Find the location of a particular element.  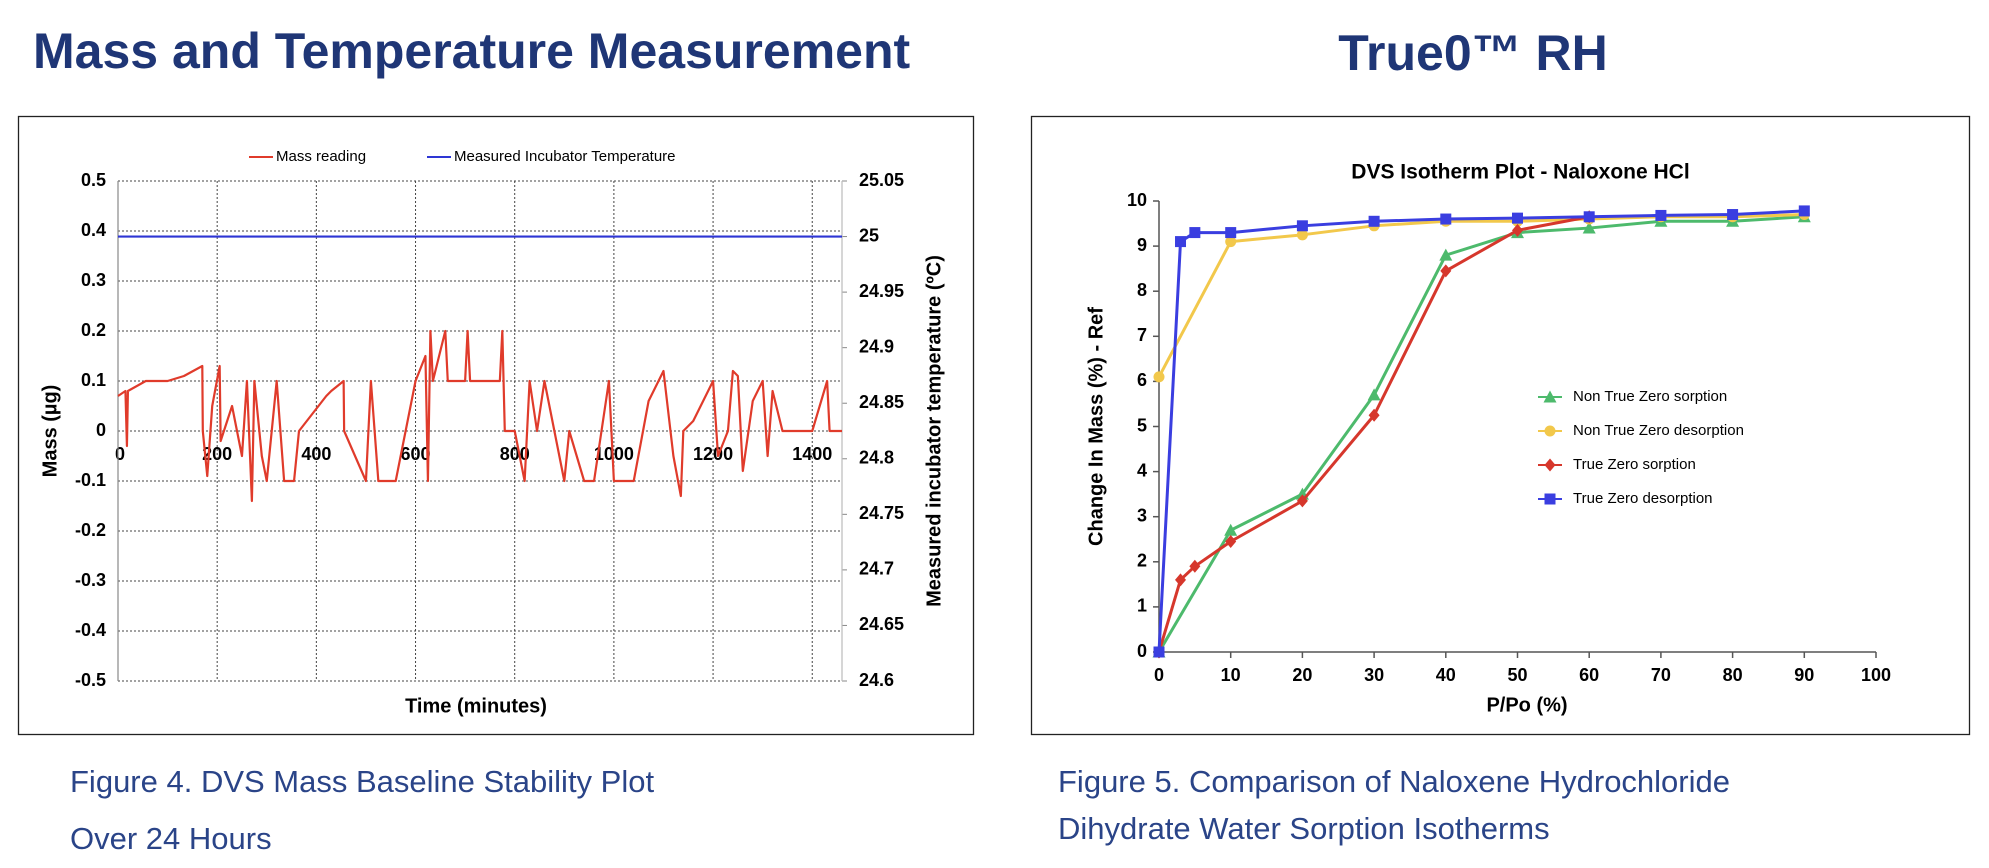

x-tick-label: 10 is located at coordinates (1231, 675).